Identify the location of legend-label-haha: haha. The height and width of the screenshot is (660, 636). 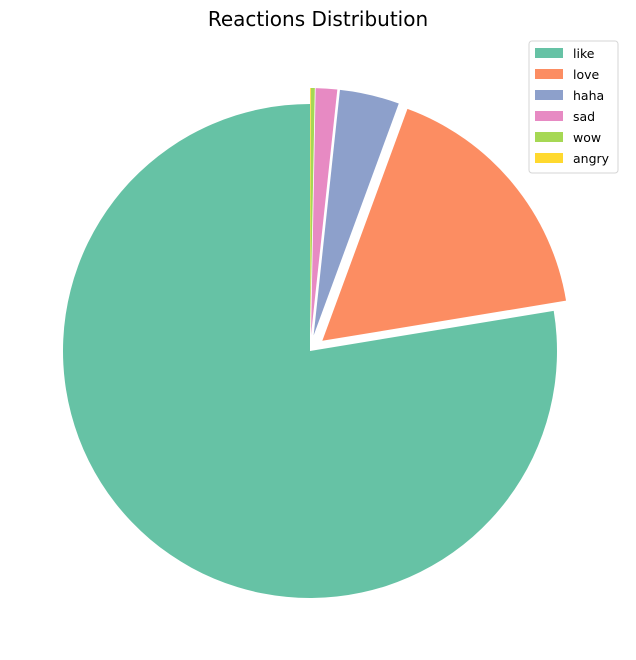
(588, 95).